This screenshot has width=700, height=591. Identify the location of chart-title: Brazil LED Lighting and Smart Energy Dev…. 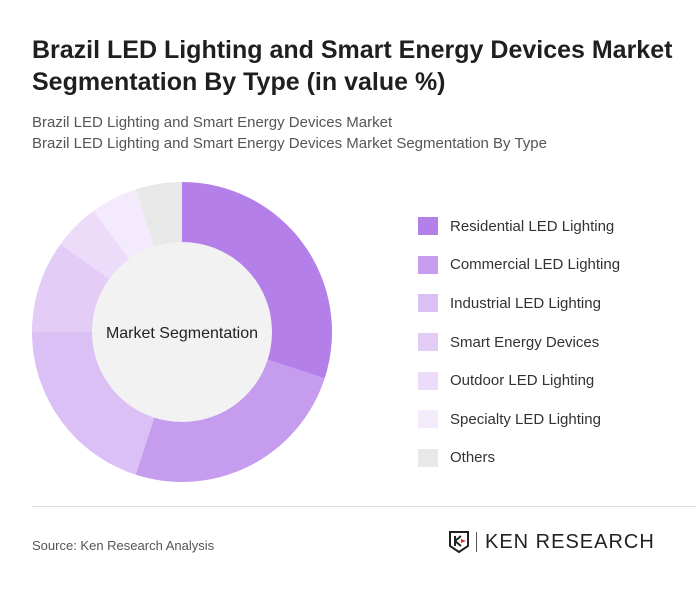
(352, 66).